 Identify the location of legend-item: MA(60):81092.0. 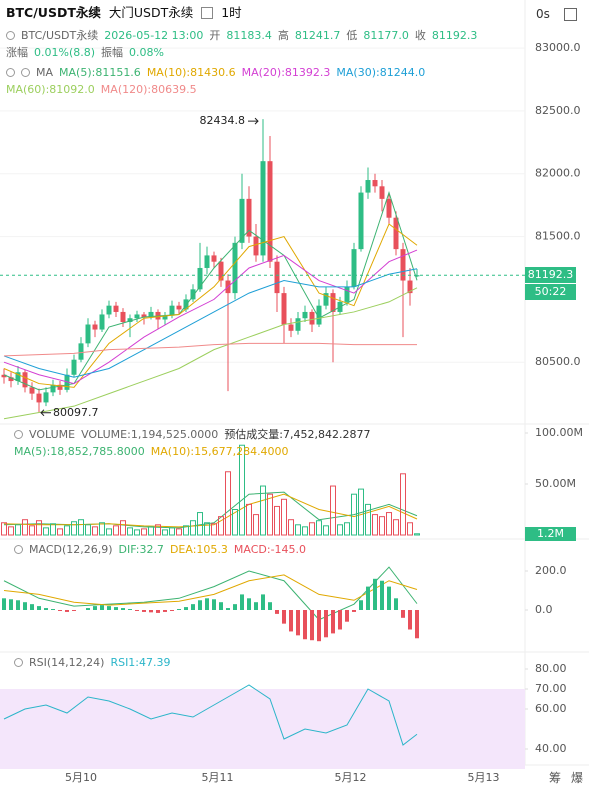
(50, 89).